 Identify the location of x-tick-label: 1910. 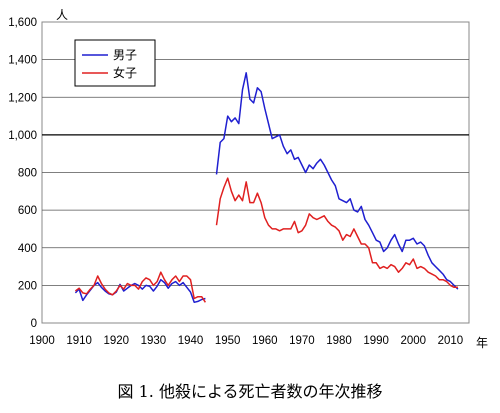
(79, 341).